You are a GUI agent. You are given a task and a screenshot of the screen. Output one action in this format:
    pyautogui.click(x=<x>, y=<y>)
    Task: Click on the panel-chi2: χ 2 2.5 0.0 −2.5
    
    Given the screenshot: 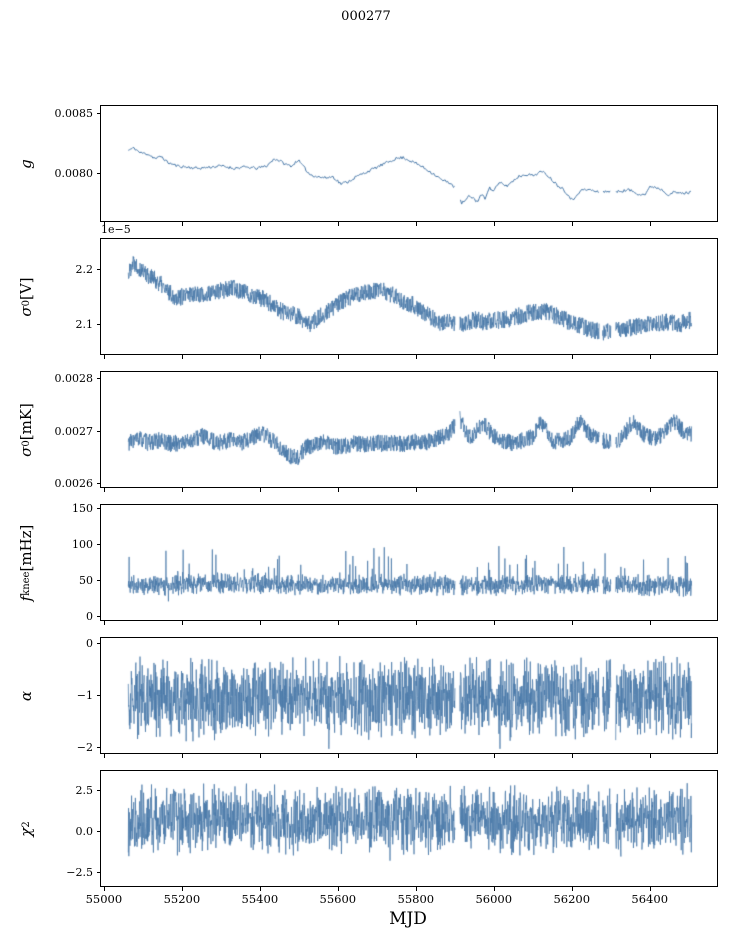 What is the action you would take?
    pyautogui.click(x=367, y=830)
    